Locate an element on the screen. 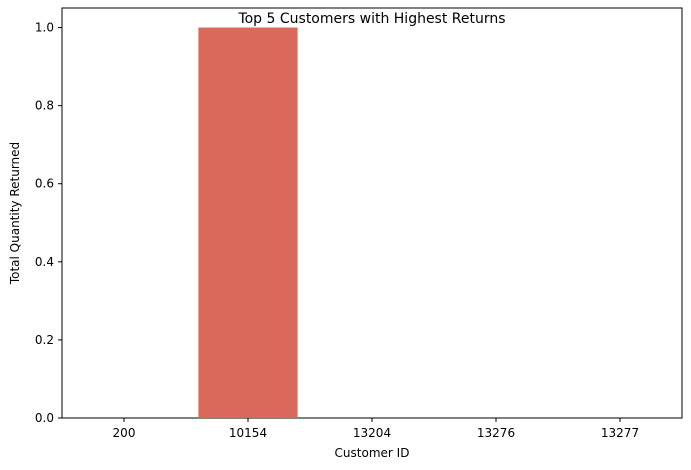 The width and height of the screenshot is (691, 470). x-axis-ticks: 200 10154 13204 13276 13277 is located at coordinates (376, 429).